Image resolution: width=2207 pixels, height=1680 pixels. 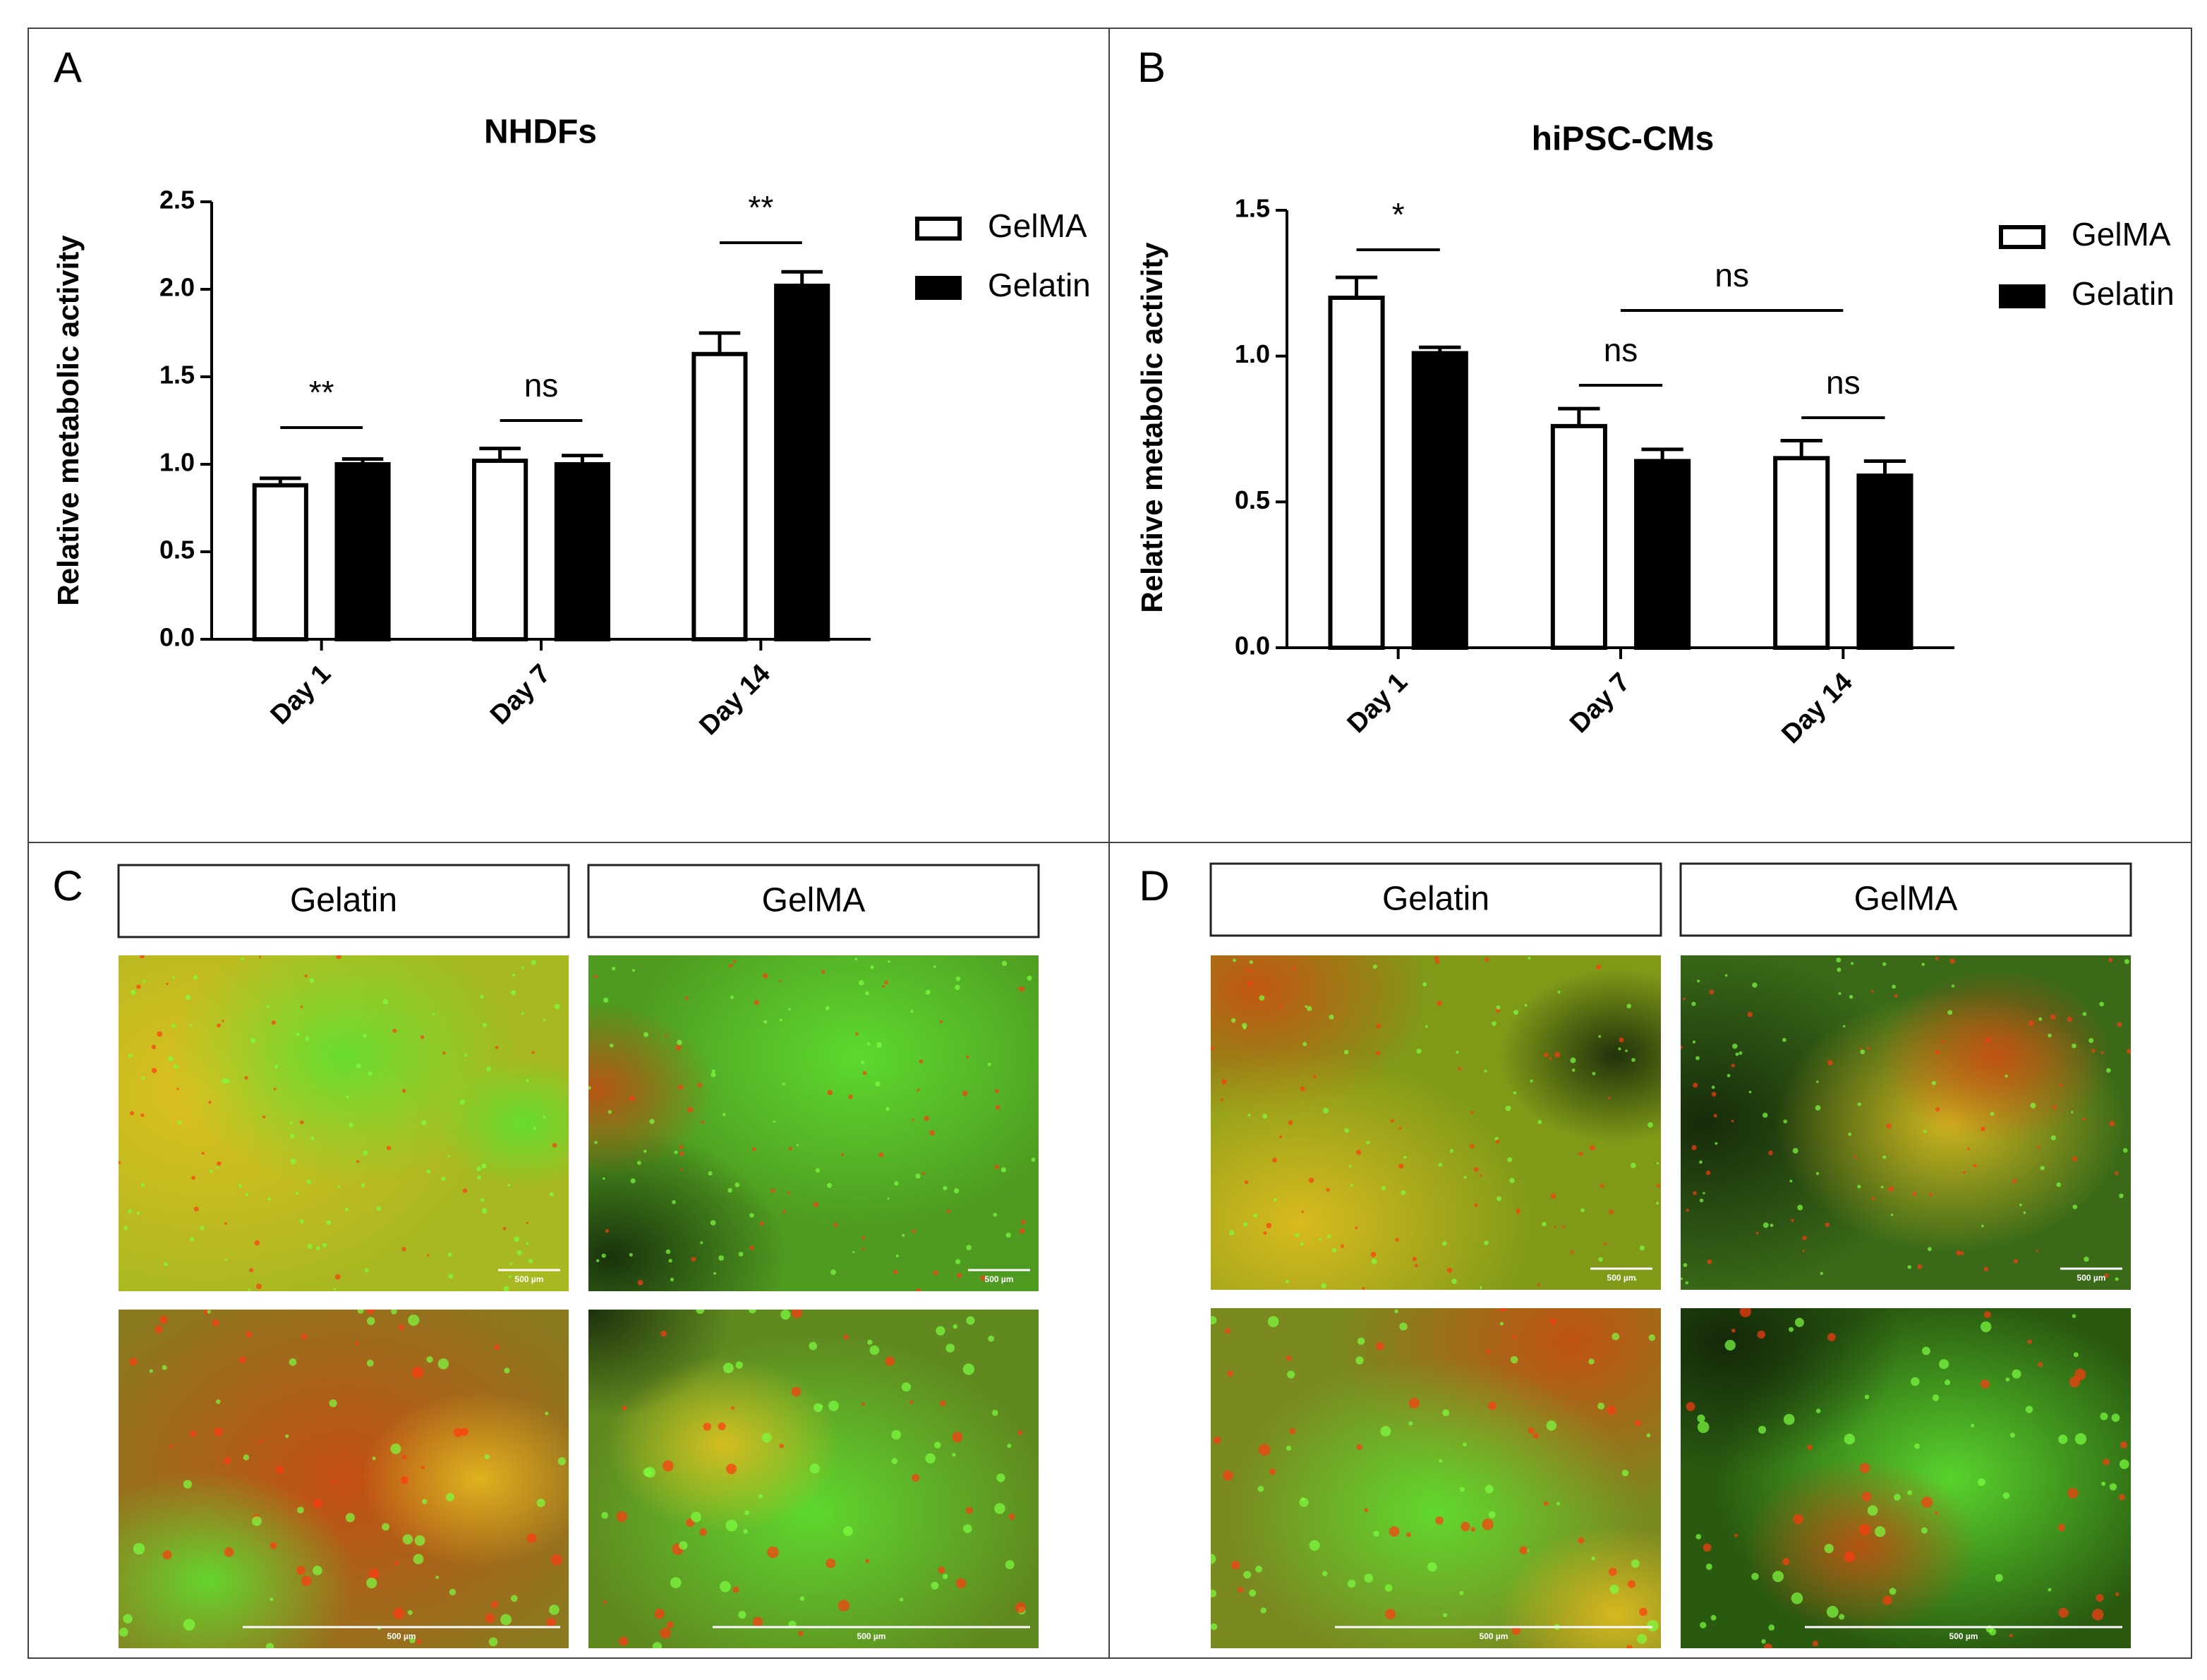 I want to click on scale-bar-label: 500 µm, so click(x=1494, y=1636).